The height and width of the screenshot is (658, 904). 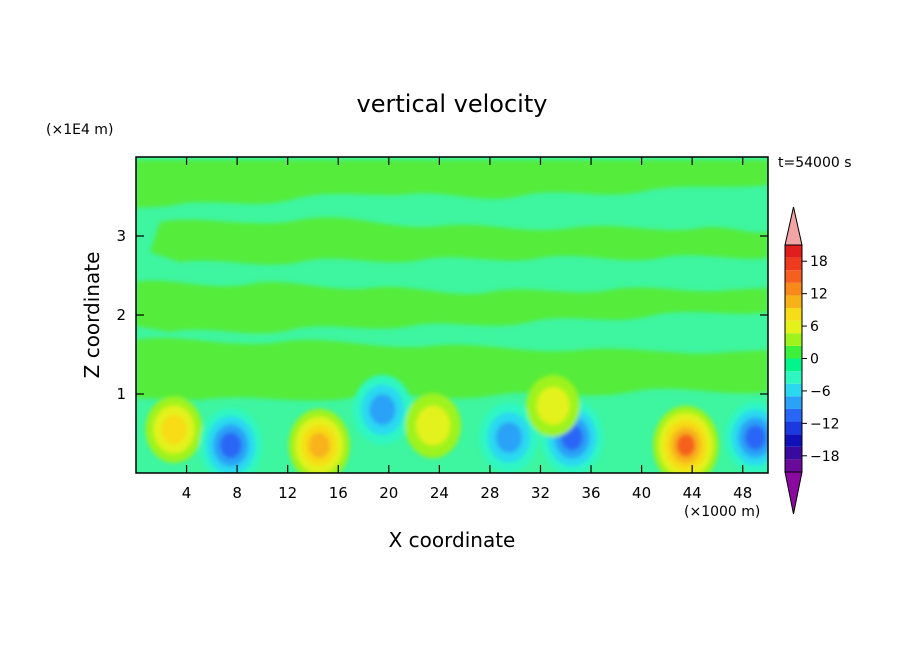 I want to click on y-axis-label: Z coordinate, so click(x=92, y=315).